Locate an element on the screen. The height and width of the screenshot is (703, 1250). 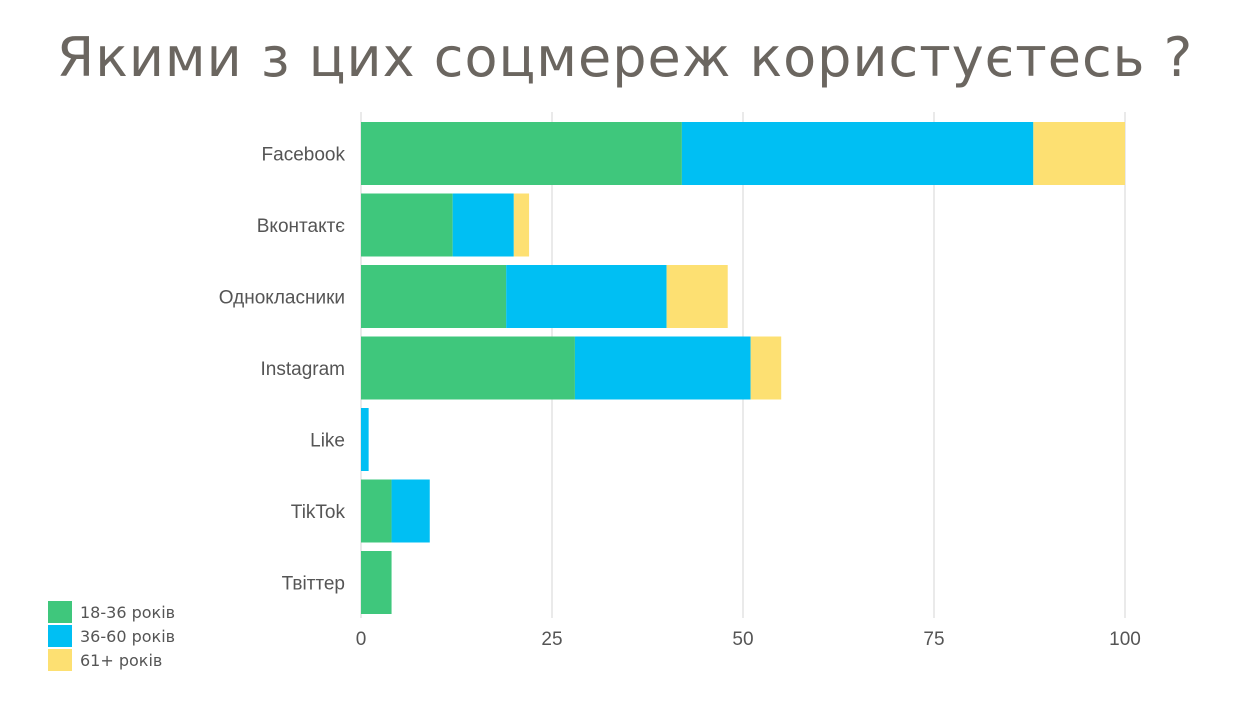
x-tick-label: 100 is located at coordinates (1125, 639).